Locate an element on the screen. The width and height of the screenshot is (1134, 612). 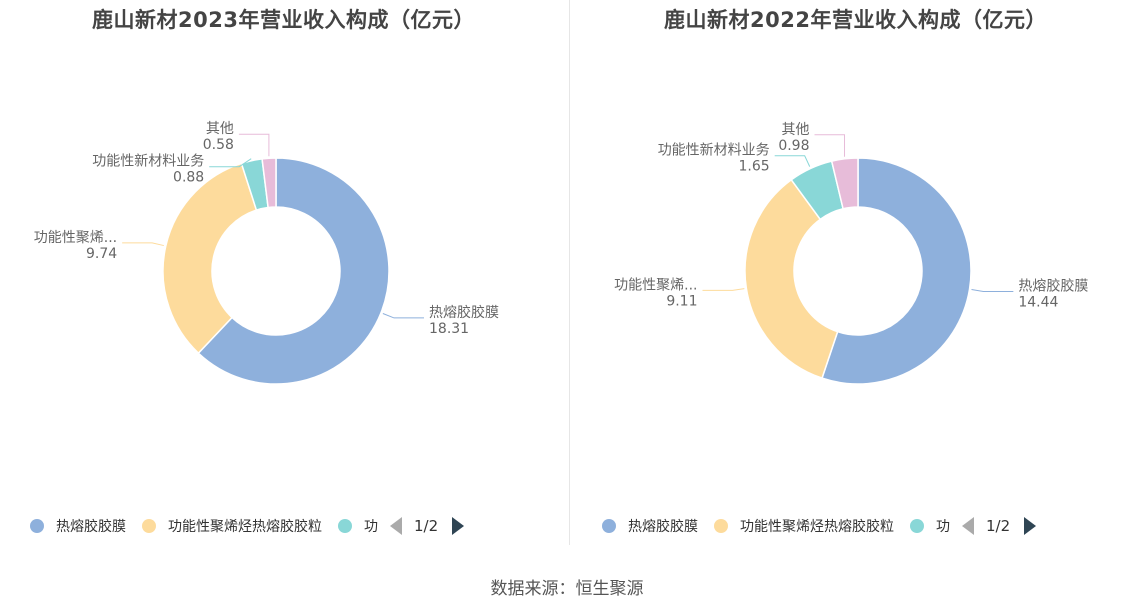
slice-value-label: 0.98 is located at coordinates (793, 146).